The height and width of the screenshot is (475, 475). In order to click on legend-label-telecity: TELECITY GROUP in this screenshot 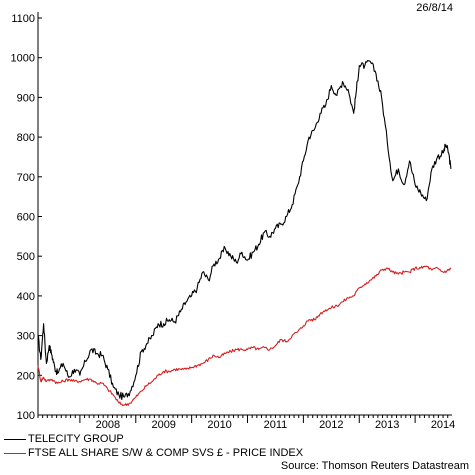, I will do `click(76, 439)`.